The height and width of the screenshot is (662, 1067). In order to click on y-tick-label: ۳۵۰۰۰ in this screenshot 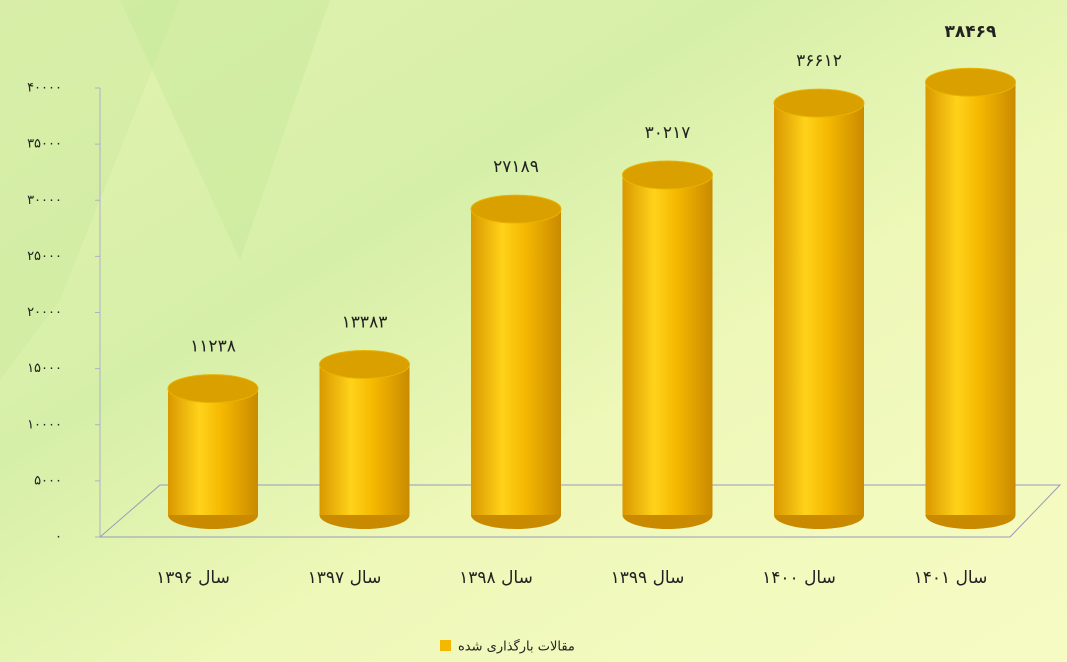, I will do `click(44, 144)`.